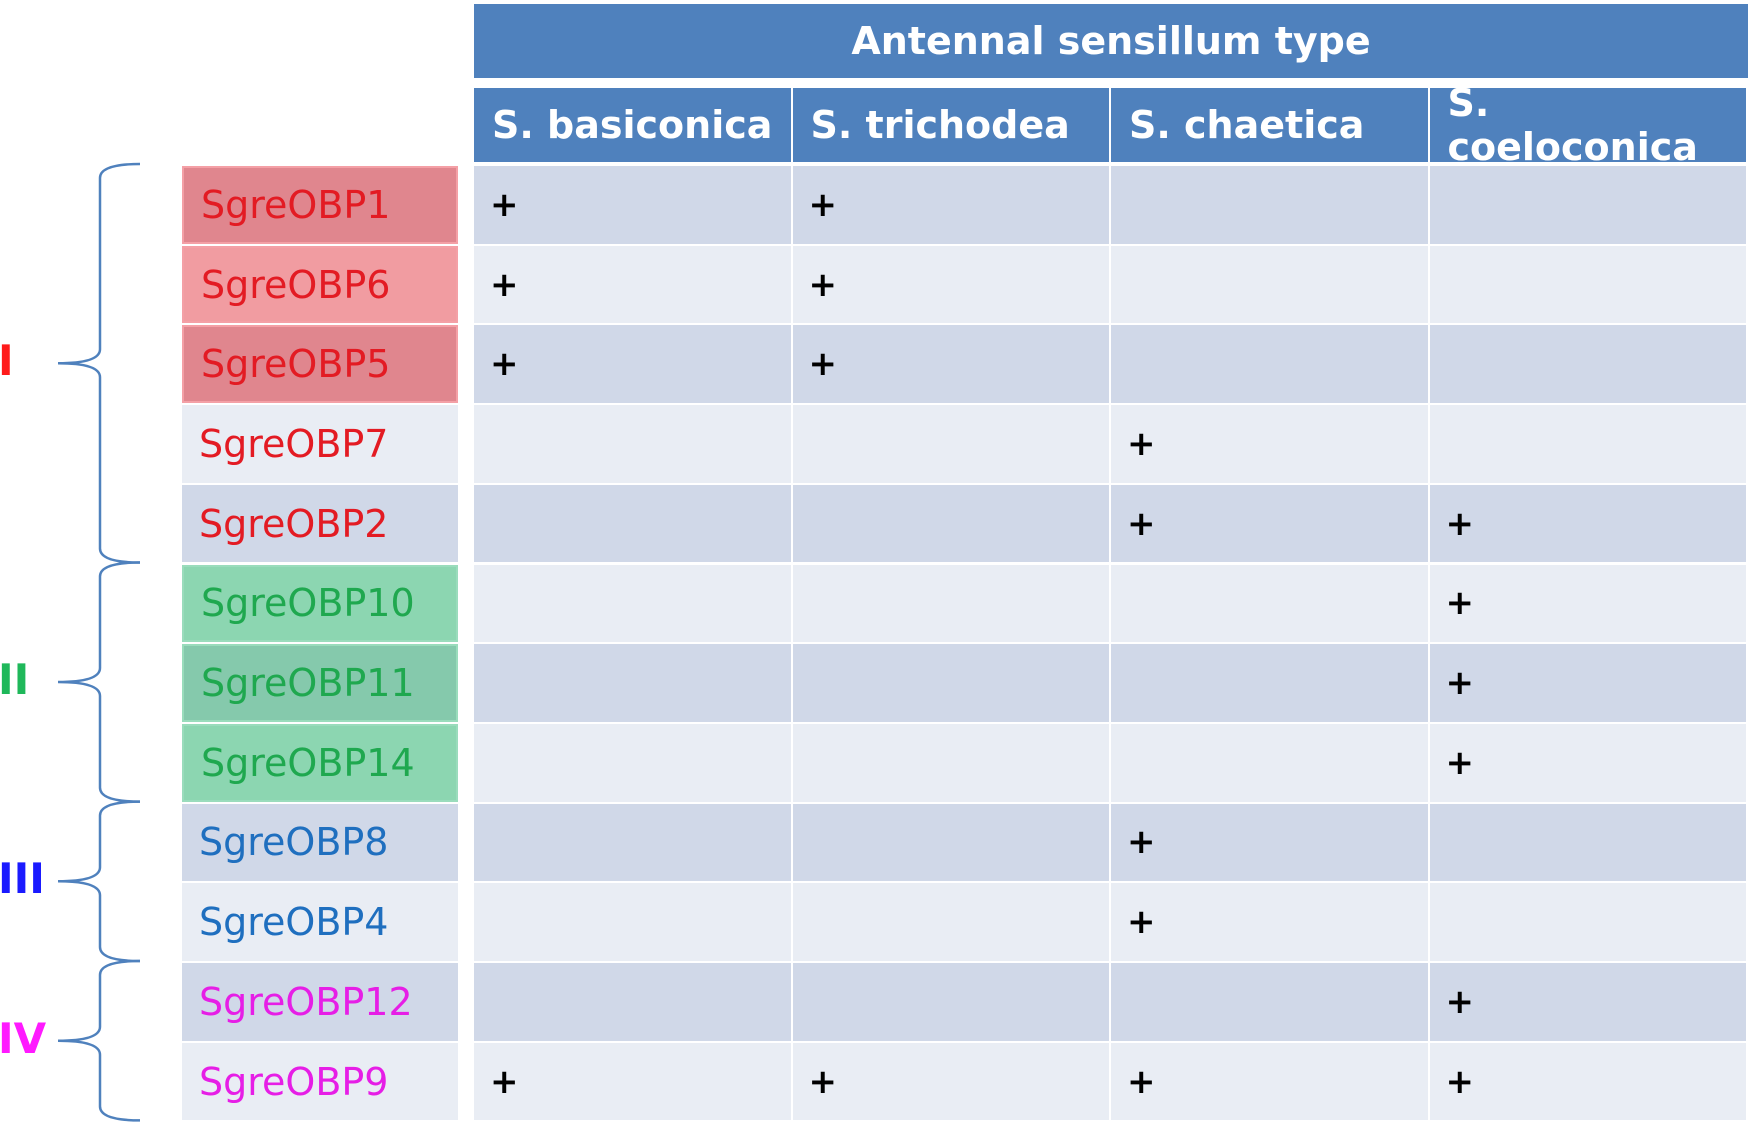  I want to click on column-header: S. basiconica, so click(632, 125).